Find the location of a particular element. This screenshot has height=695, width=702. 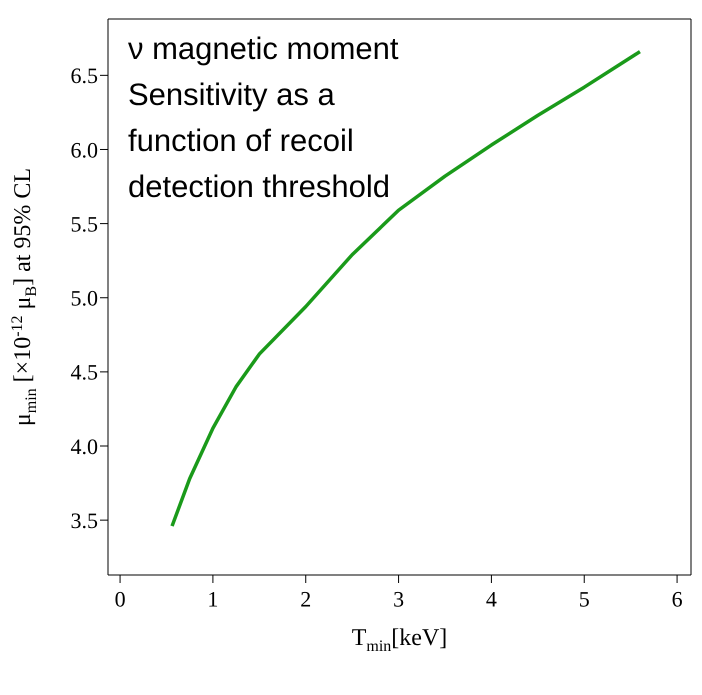

y-axis-title: μmin [×10-12 μB] at 95% CL is located at coordinates (24, 297).